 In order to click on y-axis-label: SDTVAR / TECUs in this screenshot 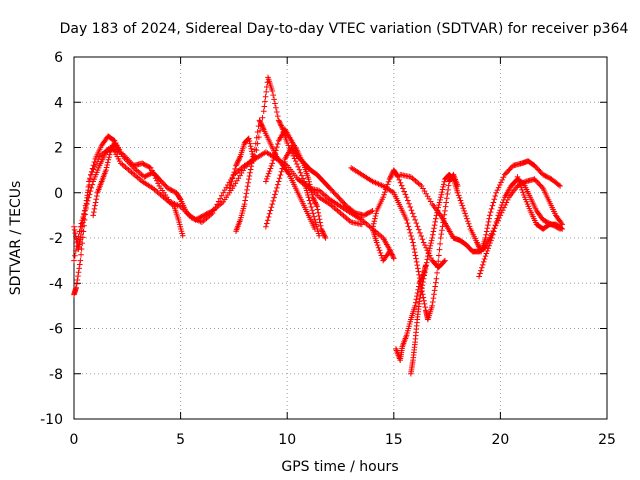, I will do `click(16, 238)`.